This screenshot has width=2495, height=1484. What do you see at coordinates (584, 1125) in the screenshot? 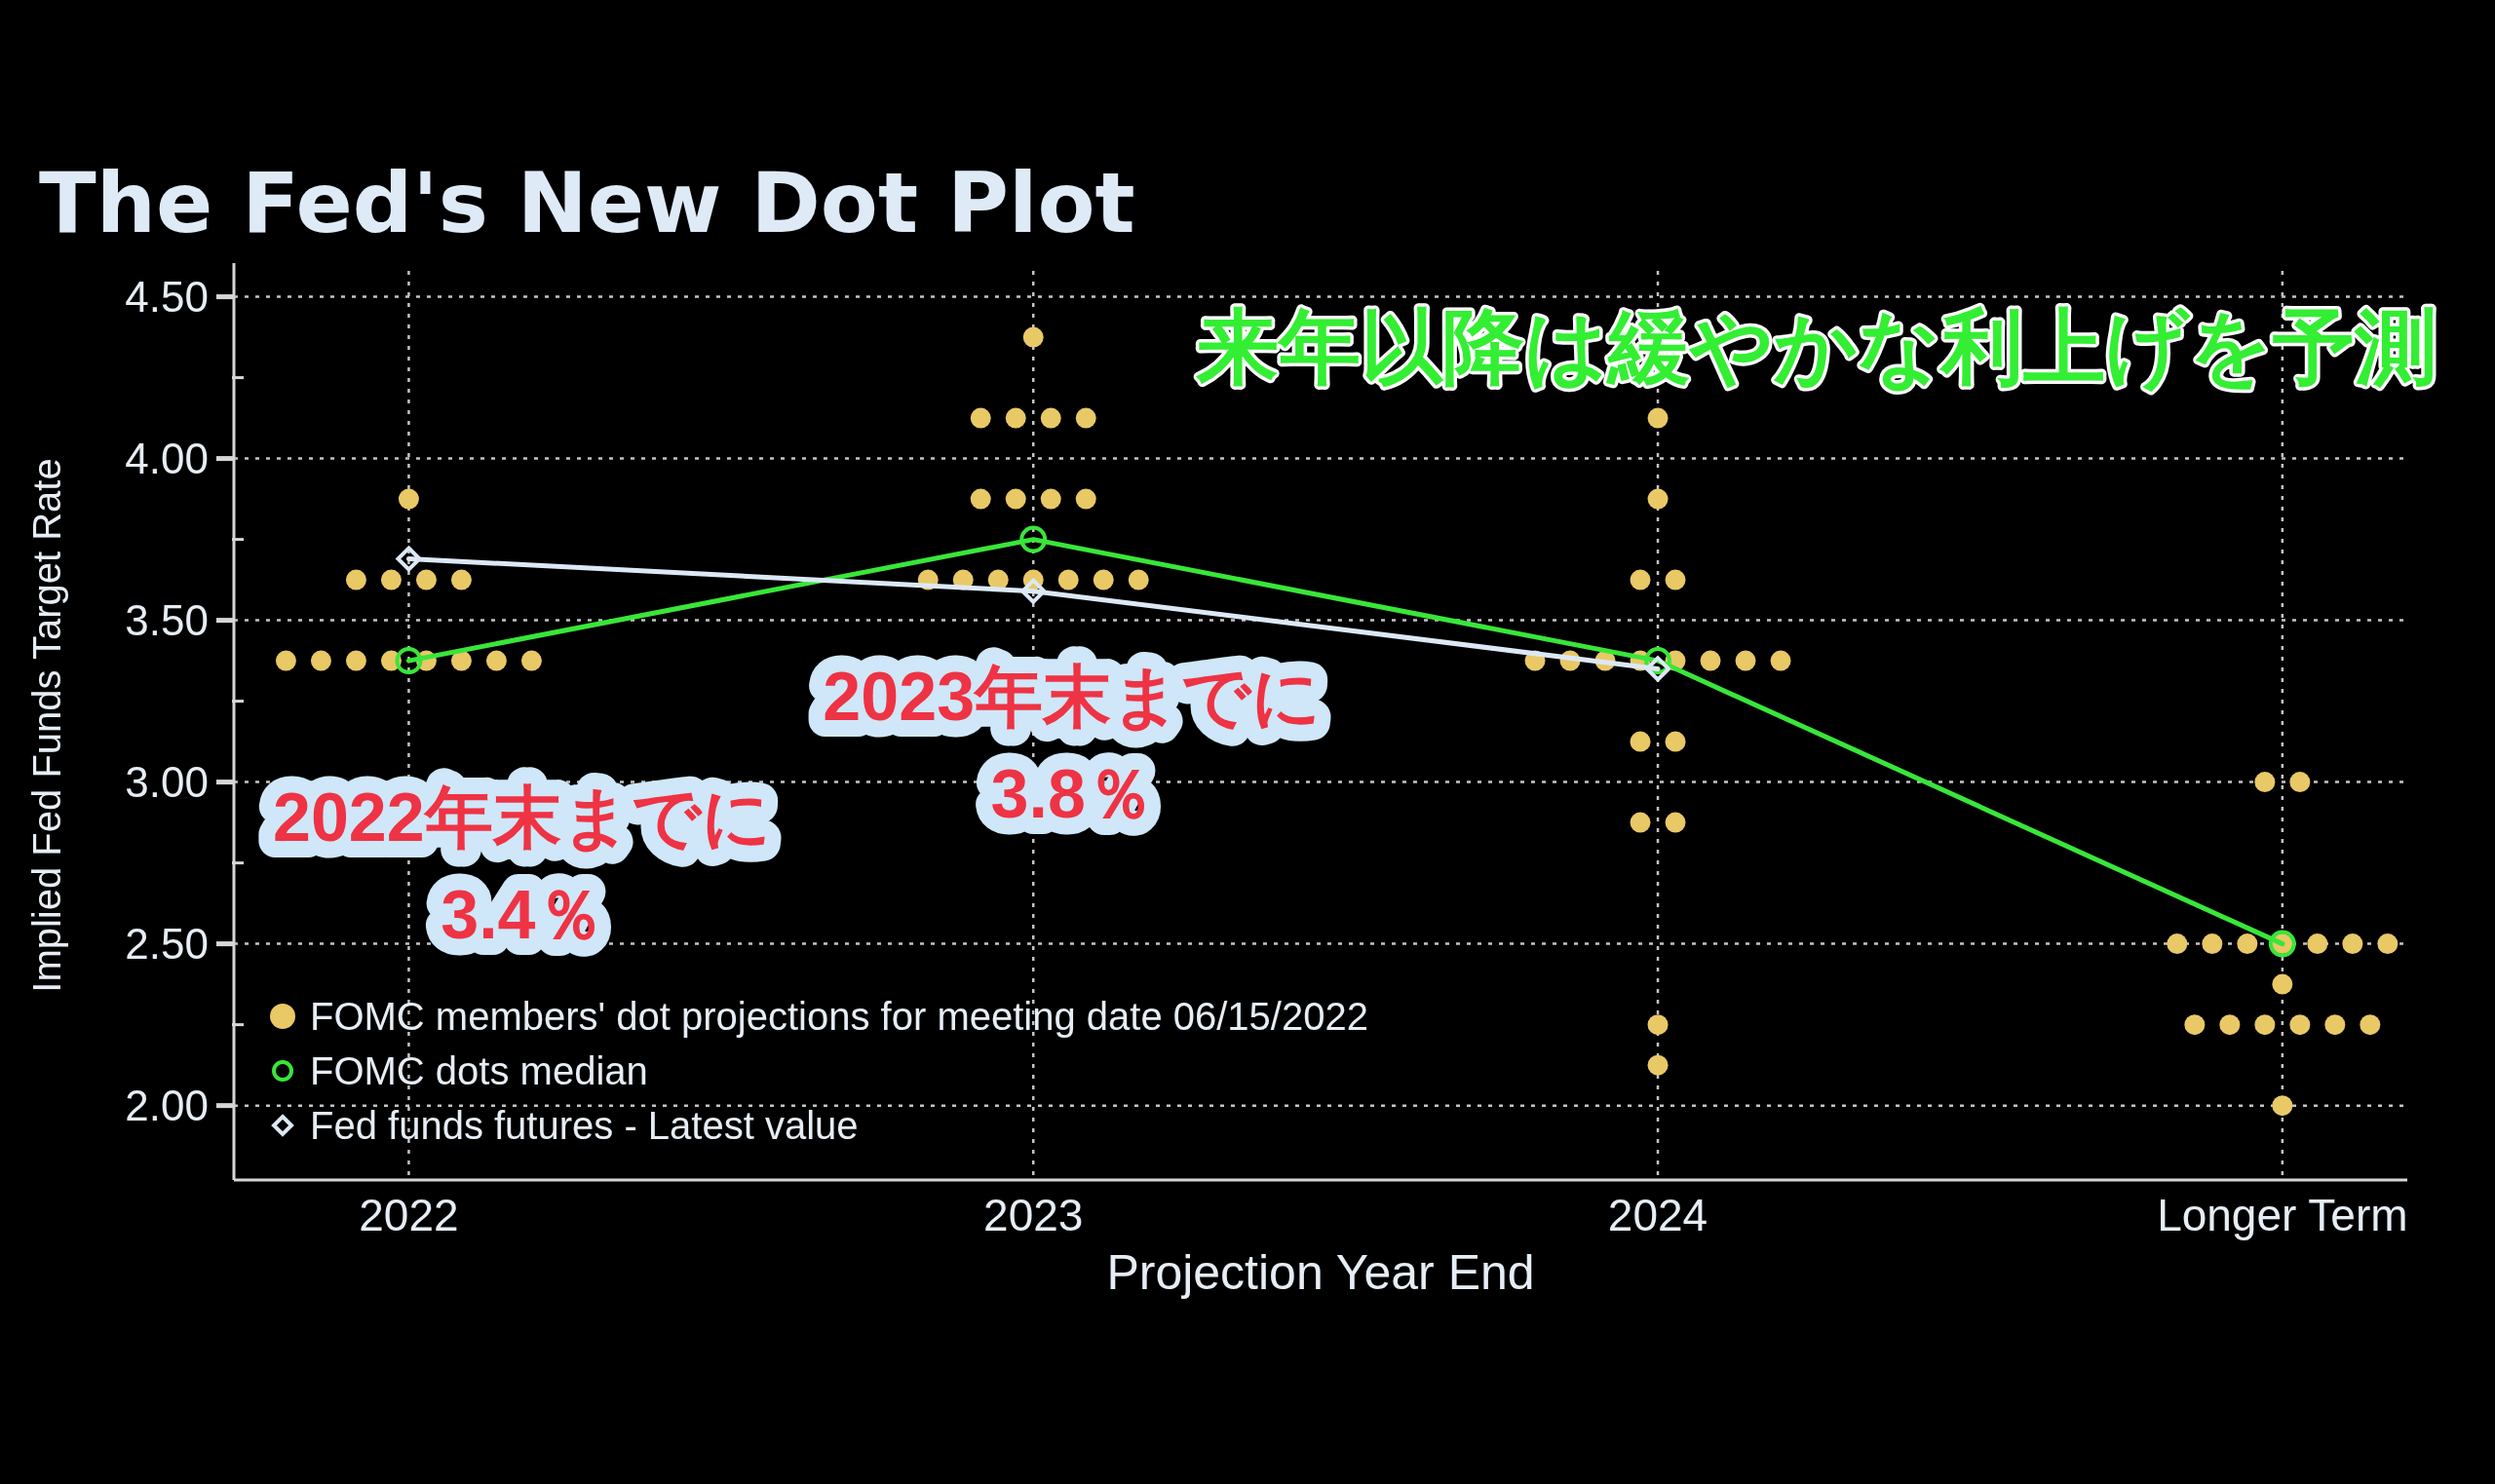
I see `legend-label: Fed funds futures - Latest value` at bounding box center [584, 1125].